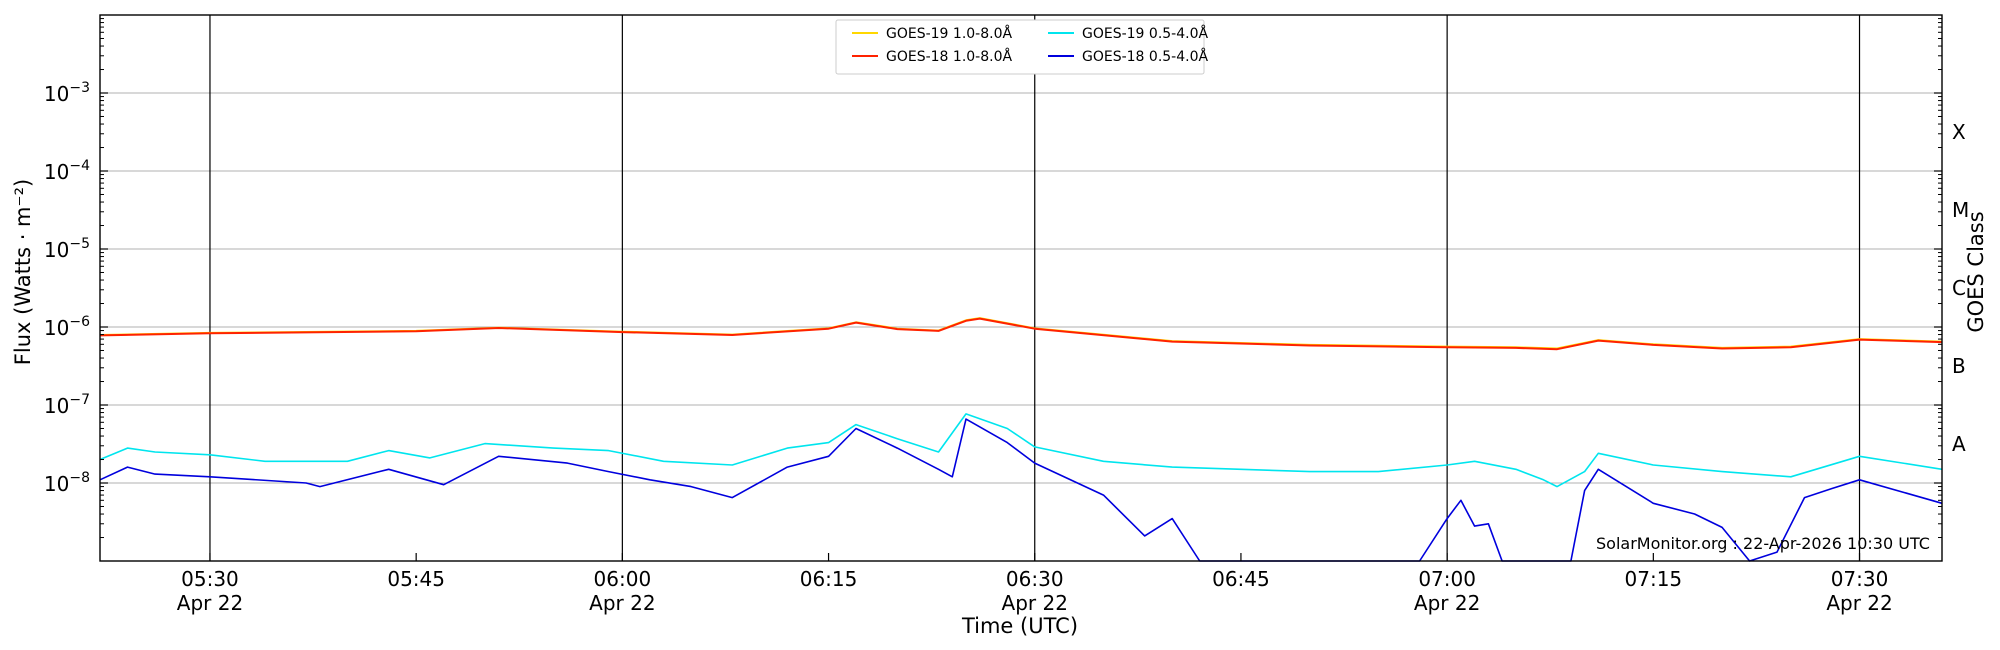  What do you see at coordinates (67, 405) in the screenshot?
I see `y-tick-label: 10⁻⁷` at bounding box center [67, 405].